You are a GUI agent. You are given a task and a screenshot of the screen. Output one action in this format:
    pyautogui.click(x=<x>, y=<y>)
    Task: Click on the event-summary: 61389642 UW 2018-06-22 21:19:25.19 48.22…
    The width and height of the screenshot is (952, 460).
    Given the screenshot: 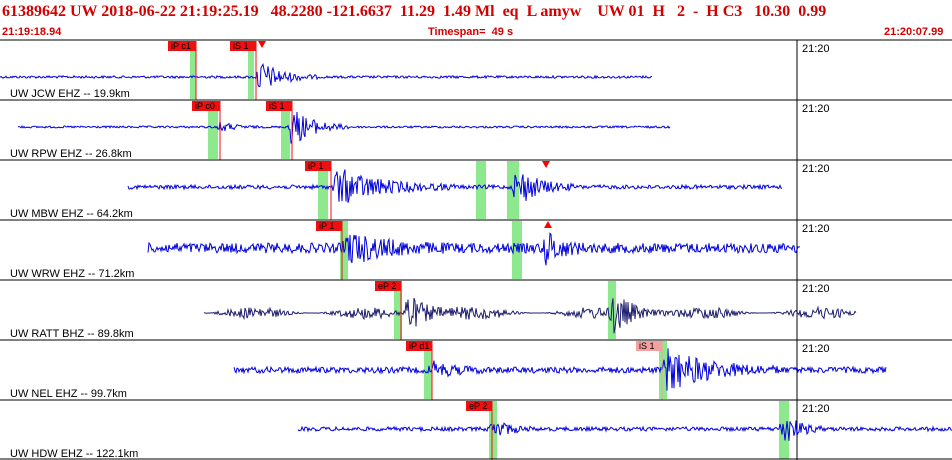 What is the action you would take?
    pyautogui.click(x=414, y=11)
    